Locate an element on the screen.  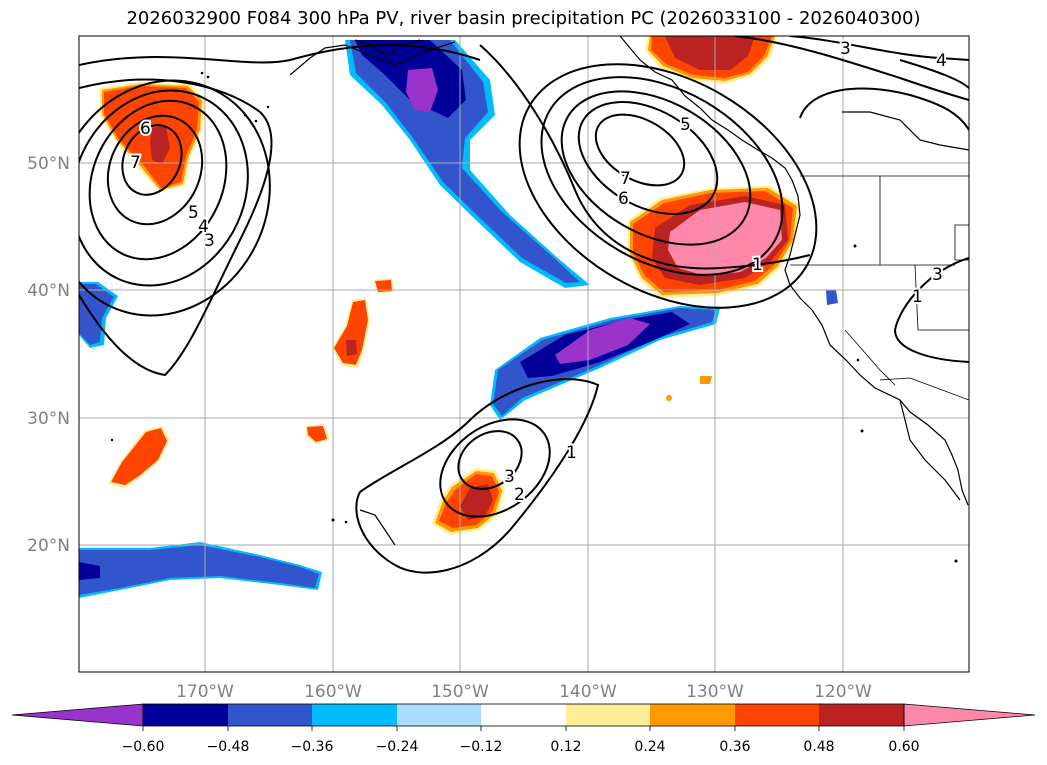
lon-label: 170°W is located at coordinates (205, 692).